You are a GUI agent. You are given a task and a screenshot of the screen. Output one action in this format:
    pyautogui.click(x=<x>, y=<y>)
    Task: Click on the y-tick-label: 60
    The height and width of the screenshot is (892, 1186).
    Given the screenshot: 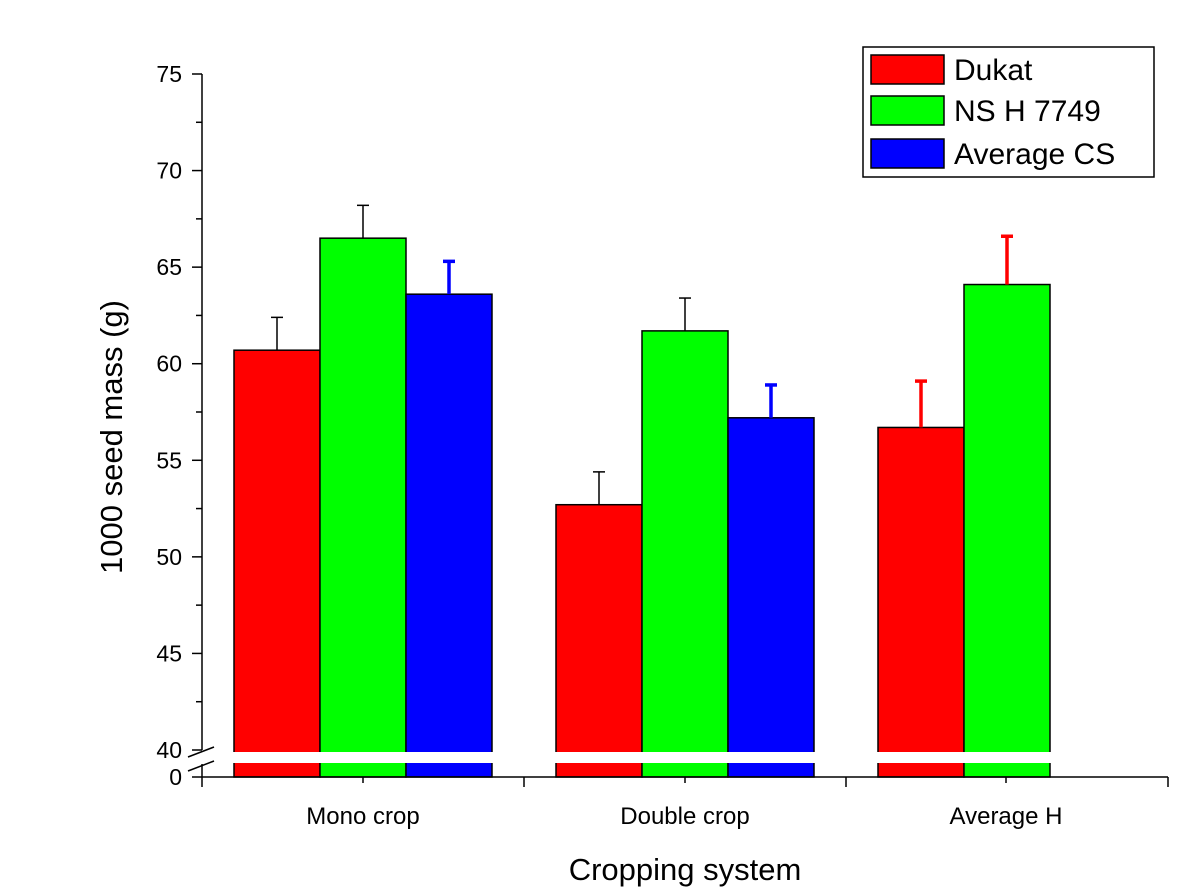 What is the action you would take?
    pyautogui.click(x=169, y=364)
    